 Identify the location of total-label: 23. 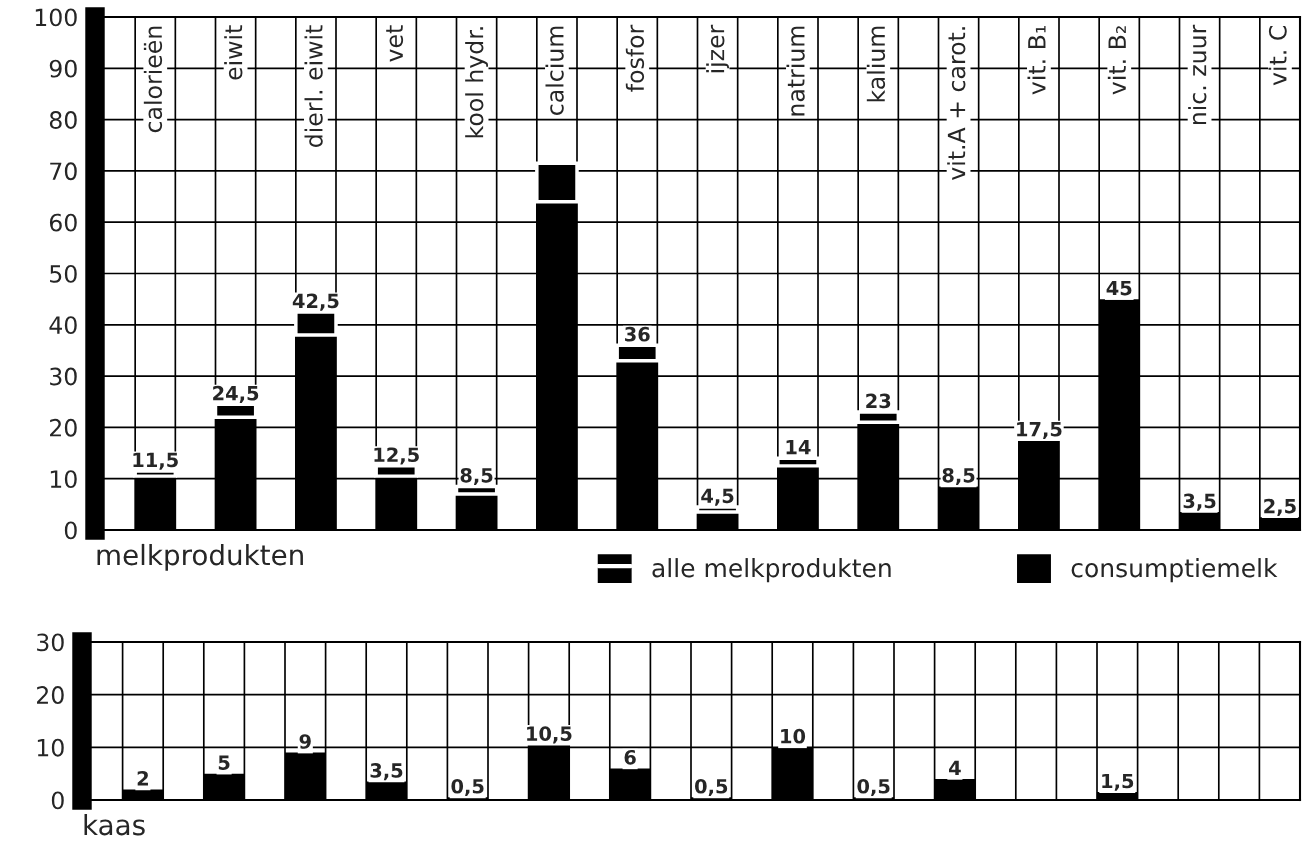
(878, 401).